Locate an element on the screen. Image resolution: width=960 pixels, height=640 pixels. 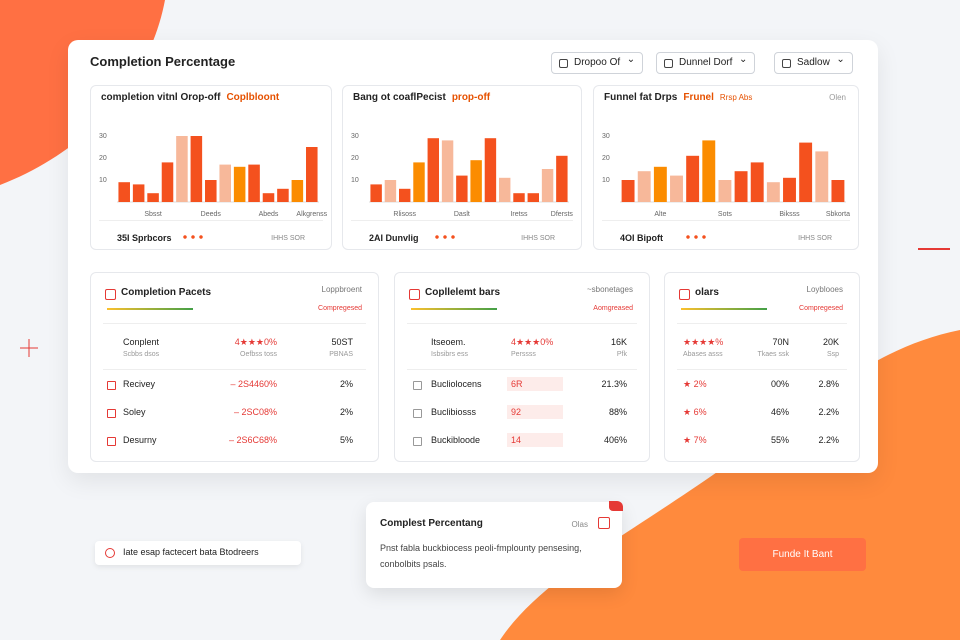
dropdown: Dunnel Dorf is located at coordinates (706, 62).